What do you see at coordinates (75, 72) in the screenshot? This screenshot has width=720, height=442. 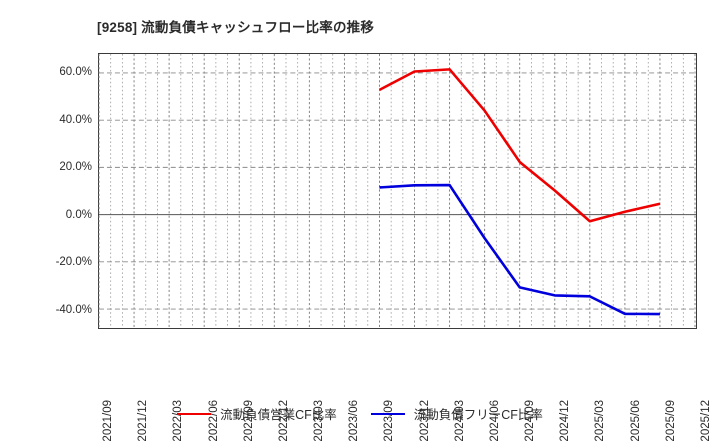 I see `y-tick-label: 60.0%` at bounding box center [75, 72].